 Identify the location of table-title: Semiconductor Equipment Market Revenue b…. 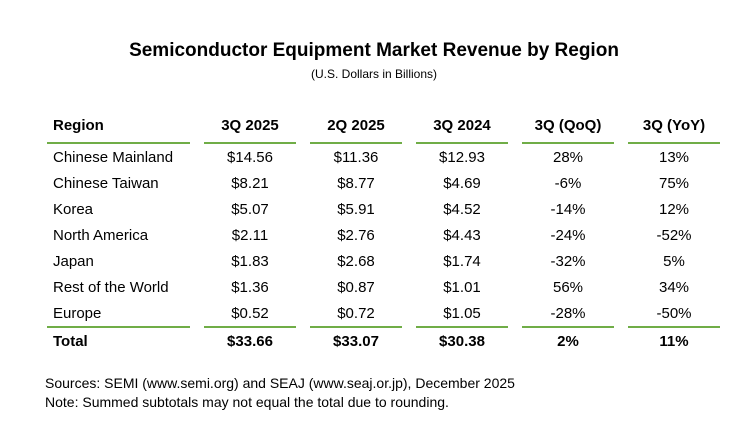
(374, 50).